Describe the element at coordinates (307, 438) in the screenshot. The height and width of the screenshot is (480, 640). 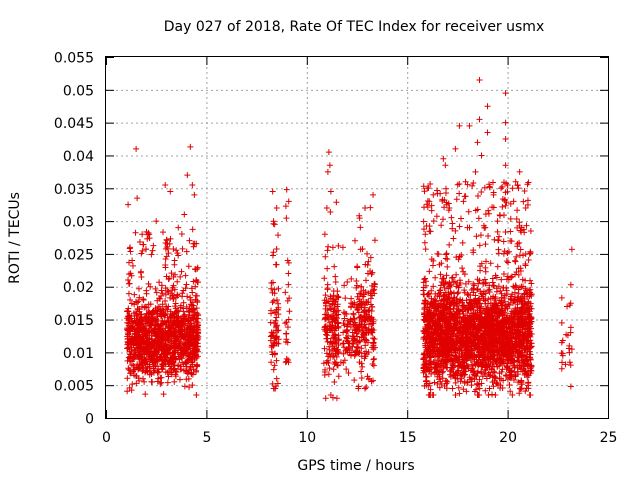
I see `x-tick-label: 10` at that location.